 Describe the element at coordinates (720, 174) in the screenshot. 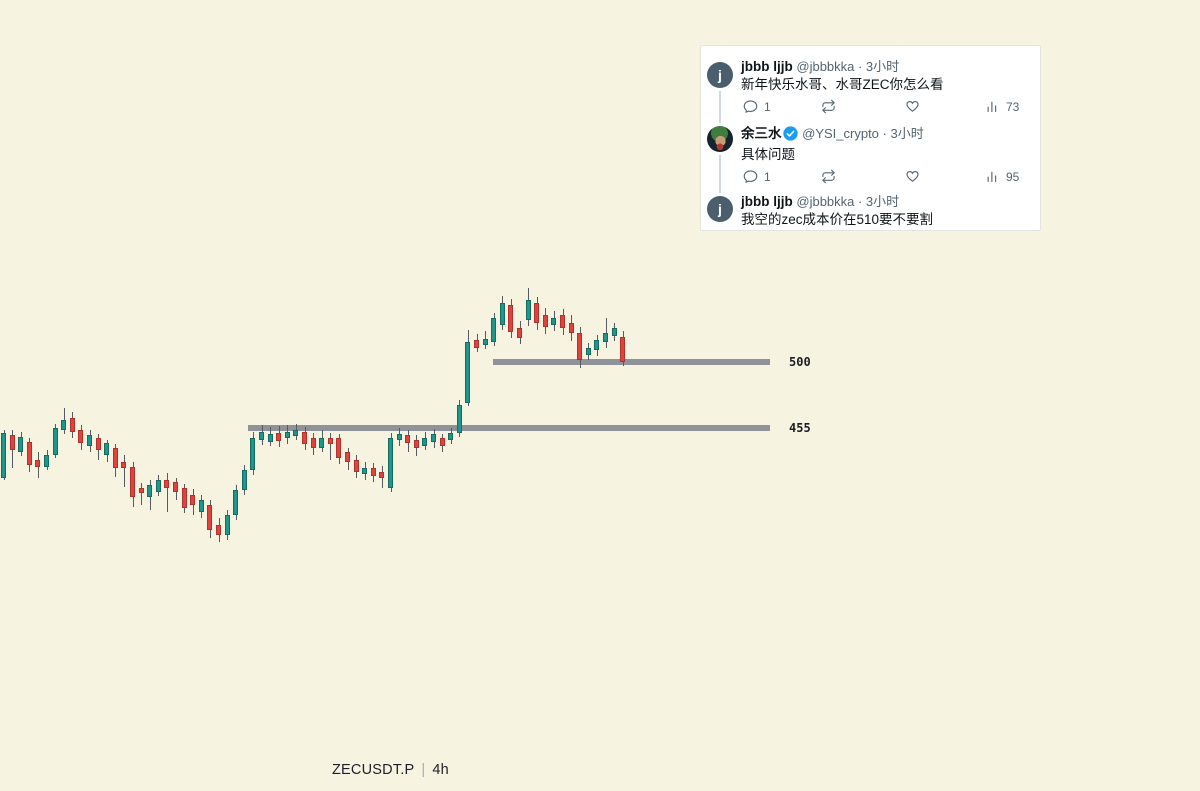

I see `thread-line` at that location.